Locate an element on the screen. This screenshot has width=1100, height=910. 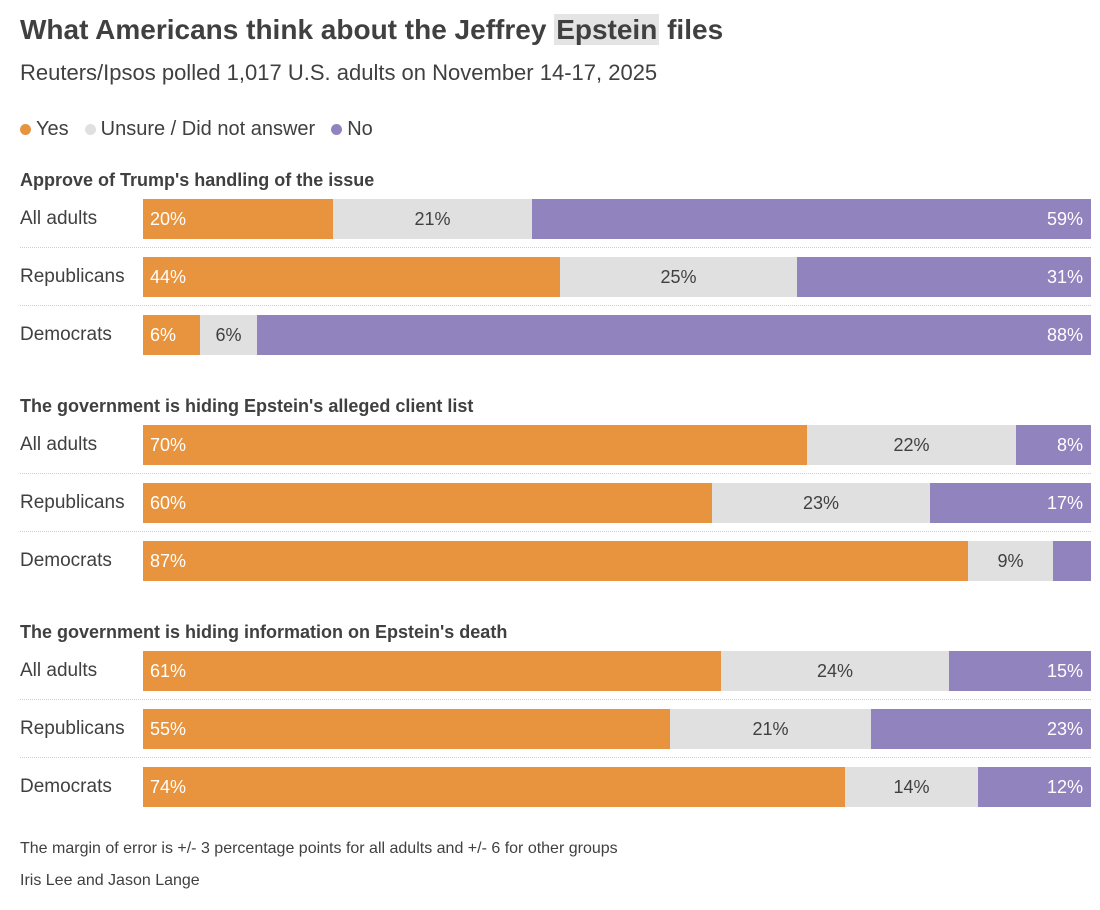
stacked-bar: 87% 9% is located at coordinates (617, 561).